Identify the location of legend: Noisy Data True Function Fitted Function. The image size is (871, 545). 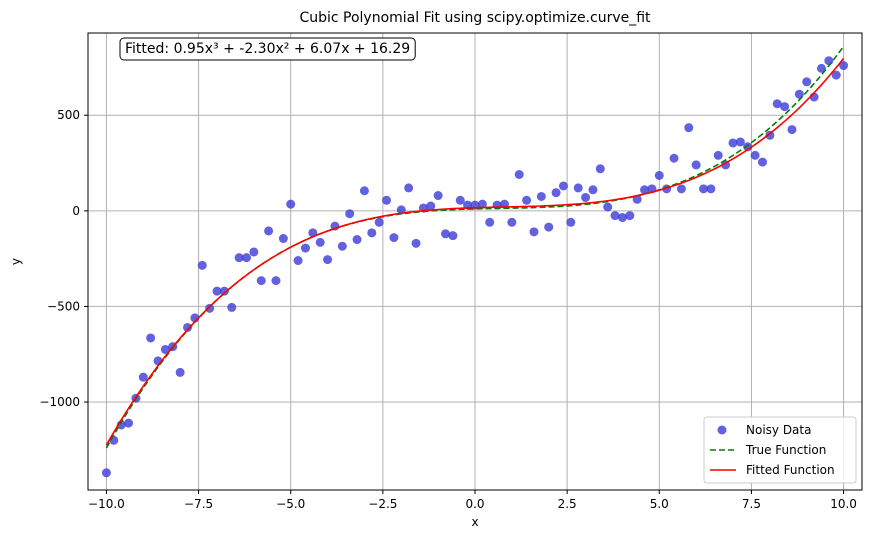
(780, 450).